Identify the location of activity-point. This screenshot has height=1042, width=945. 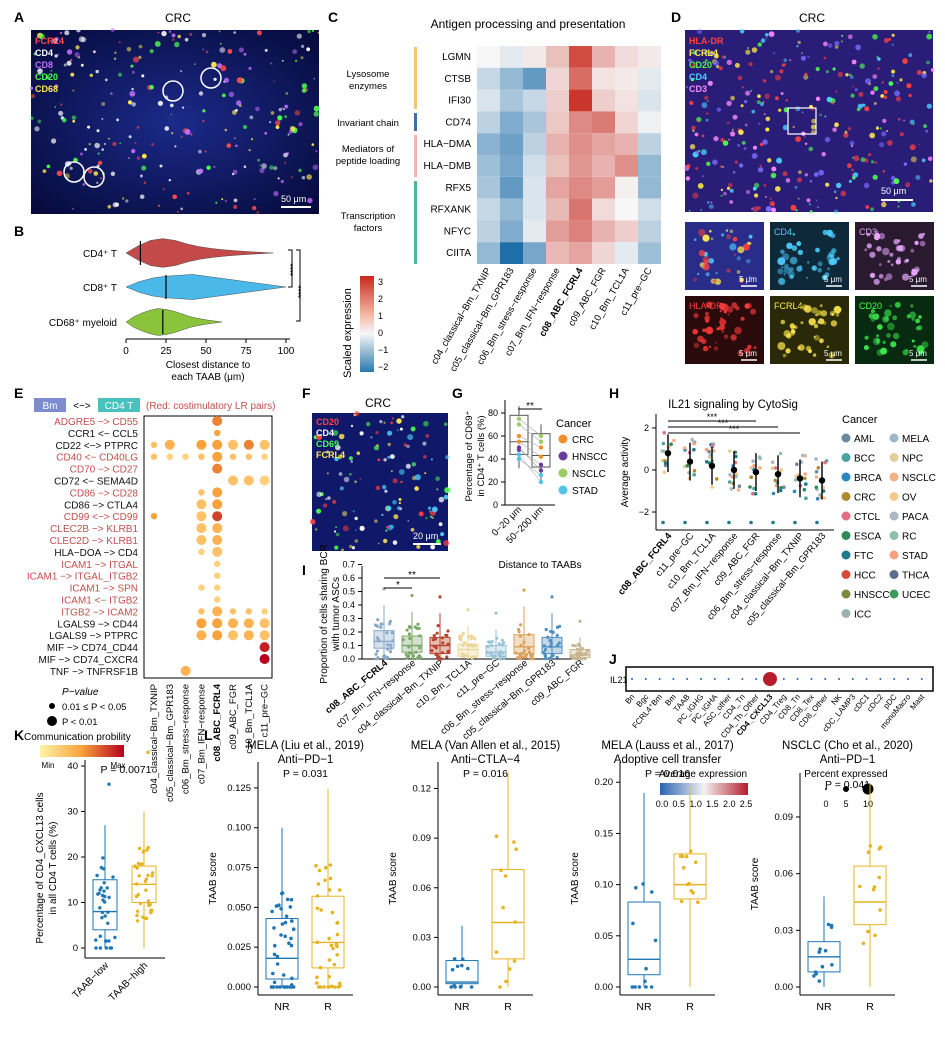
(816, 487).